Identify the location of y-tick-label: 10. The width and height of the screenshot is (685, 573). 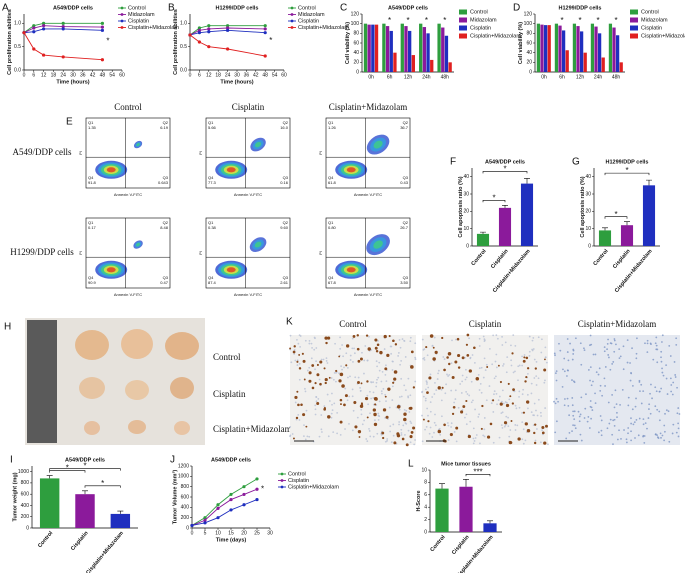
(424, 470).